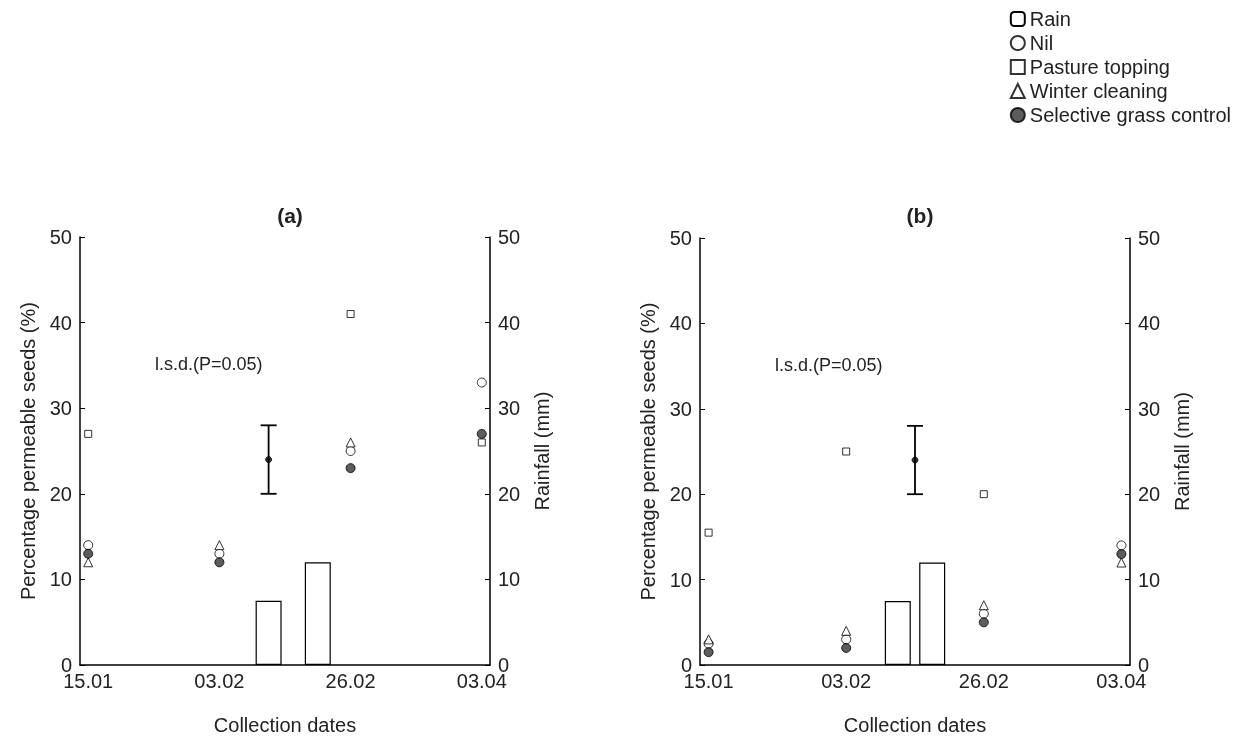 This screenshot has width=1256, height=748. What do you see at coordinates (1098, 91) in the screenshot?
I see `legend-label: Winter cleaning` at bounding box center [1098, 91].